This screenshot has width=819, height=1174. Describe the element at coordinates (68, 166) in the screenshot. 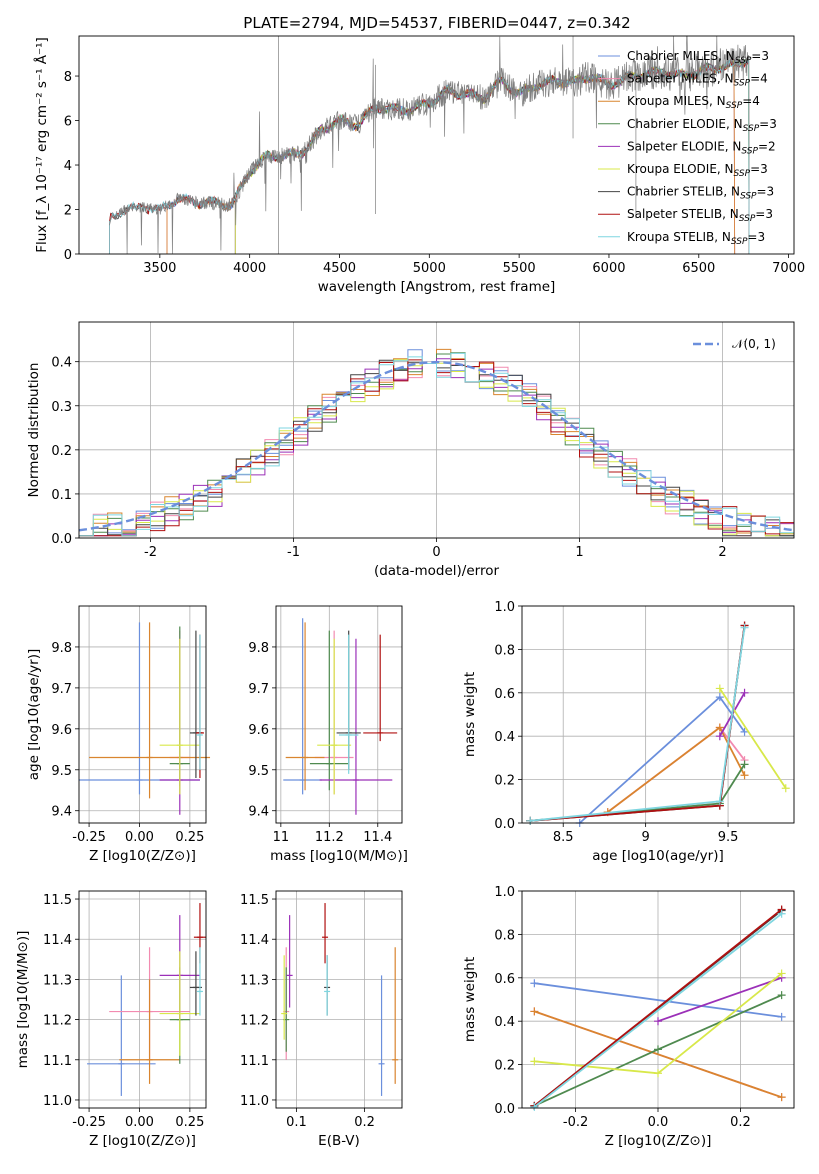

I see `y-tick-label: 4` at that location.